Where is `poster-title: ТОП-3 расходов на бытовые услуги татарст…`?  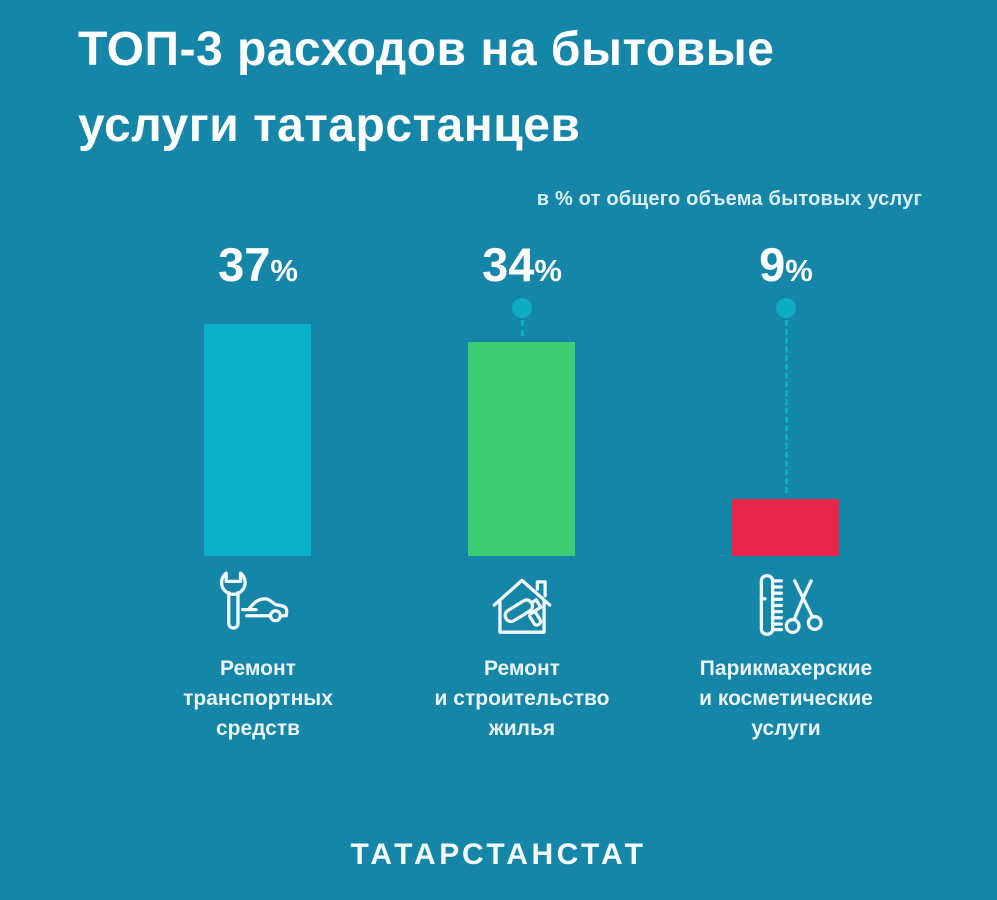 poster-title: ТОП-3 расходов на бытовые услуги татарст… is located at coordinates (426, 87).